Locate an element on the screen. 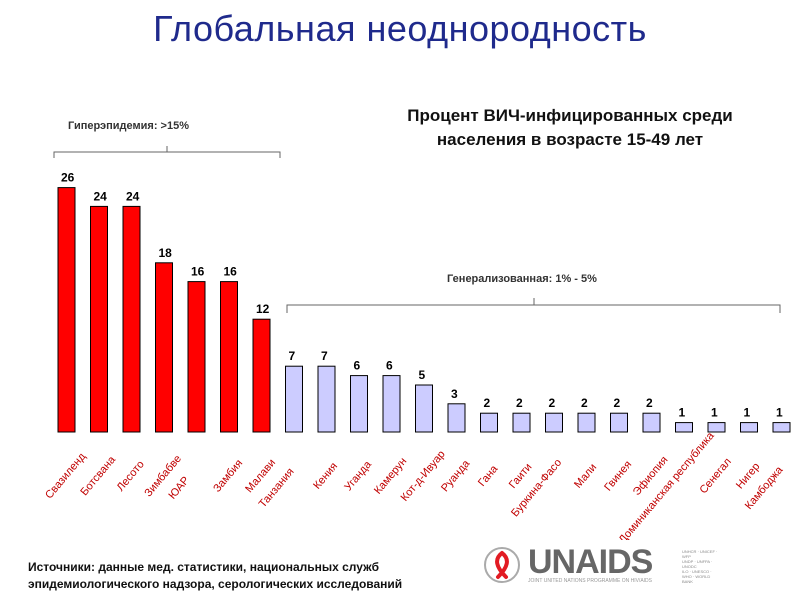 The width and height of the screenshot is (800, 600). value-label-15: 2 is located at coordinates (519, 403).